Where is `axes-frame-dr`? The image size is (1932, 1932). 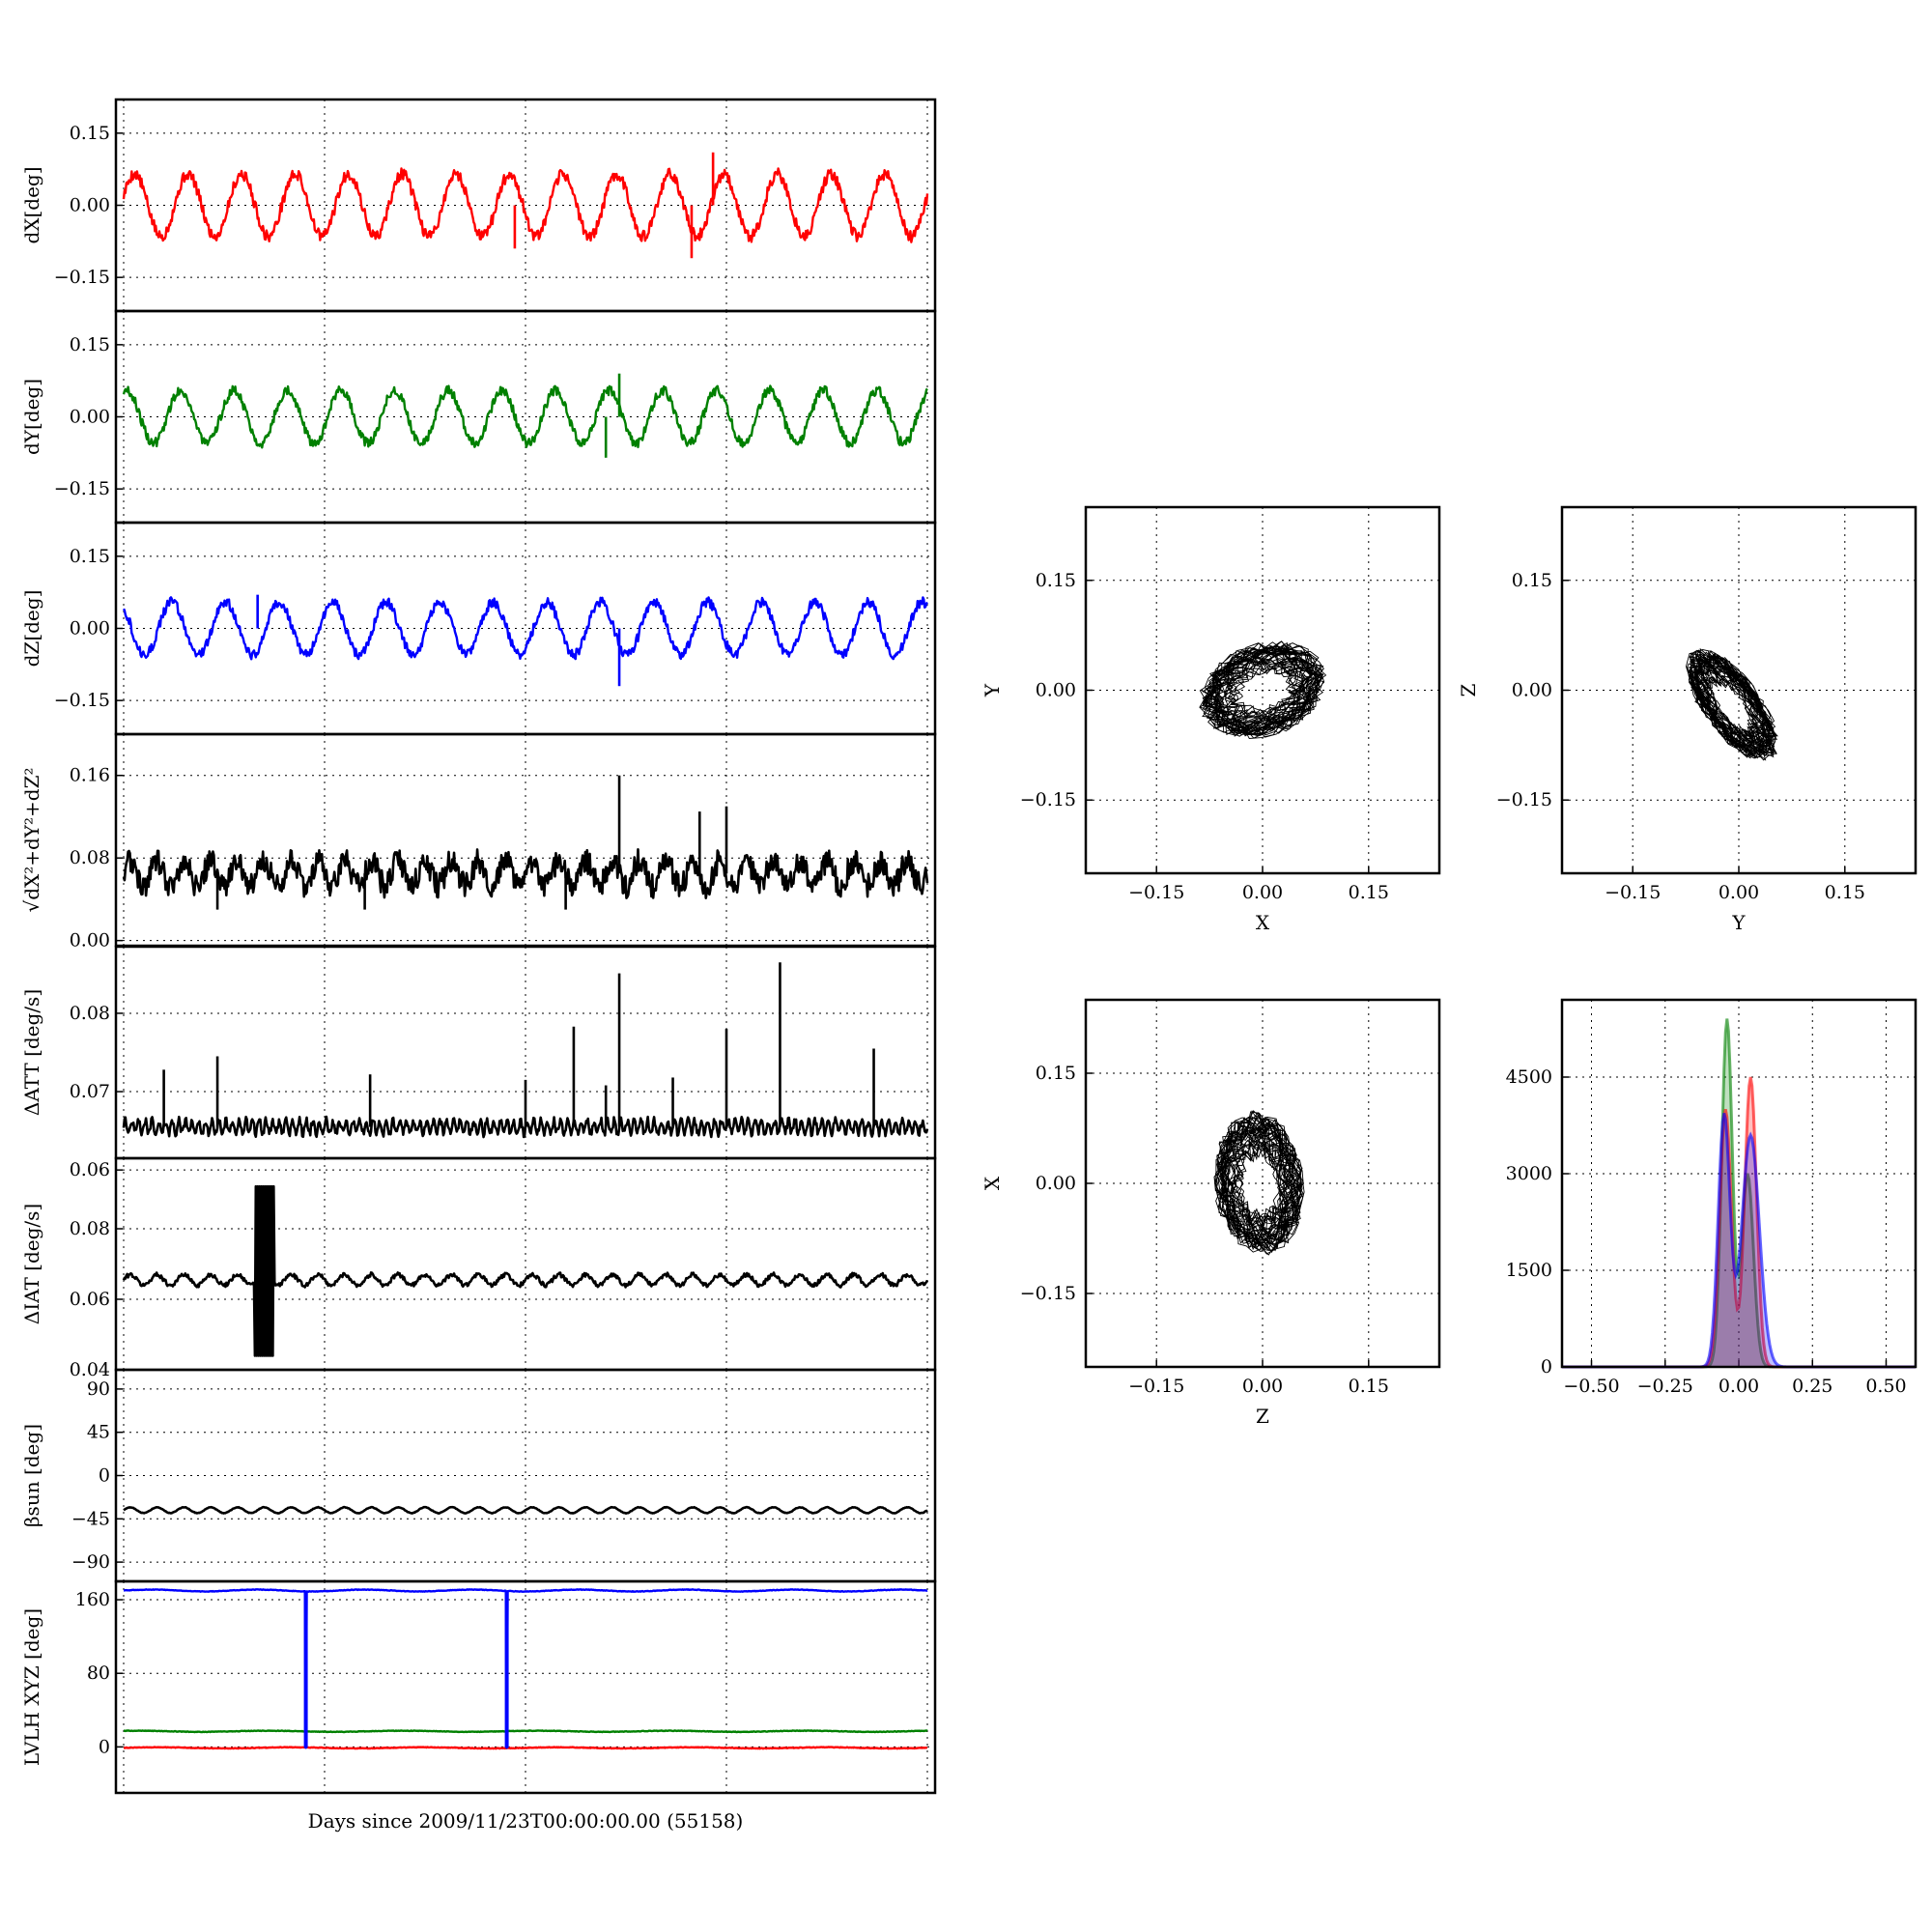
axes-frame-dr is located at coordinates (525, 840).